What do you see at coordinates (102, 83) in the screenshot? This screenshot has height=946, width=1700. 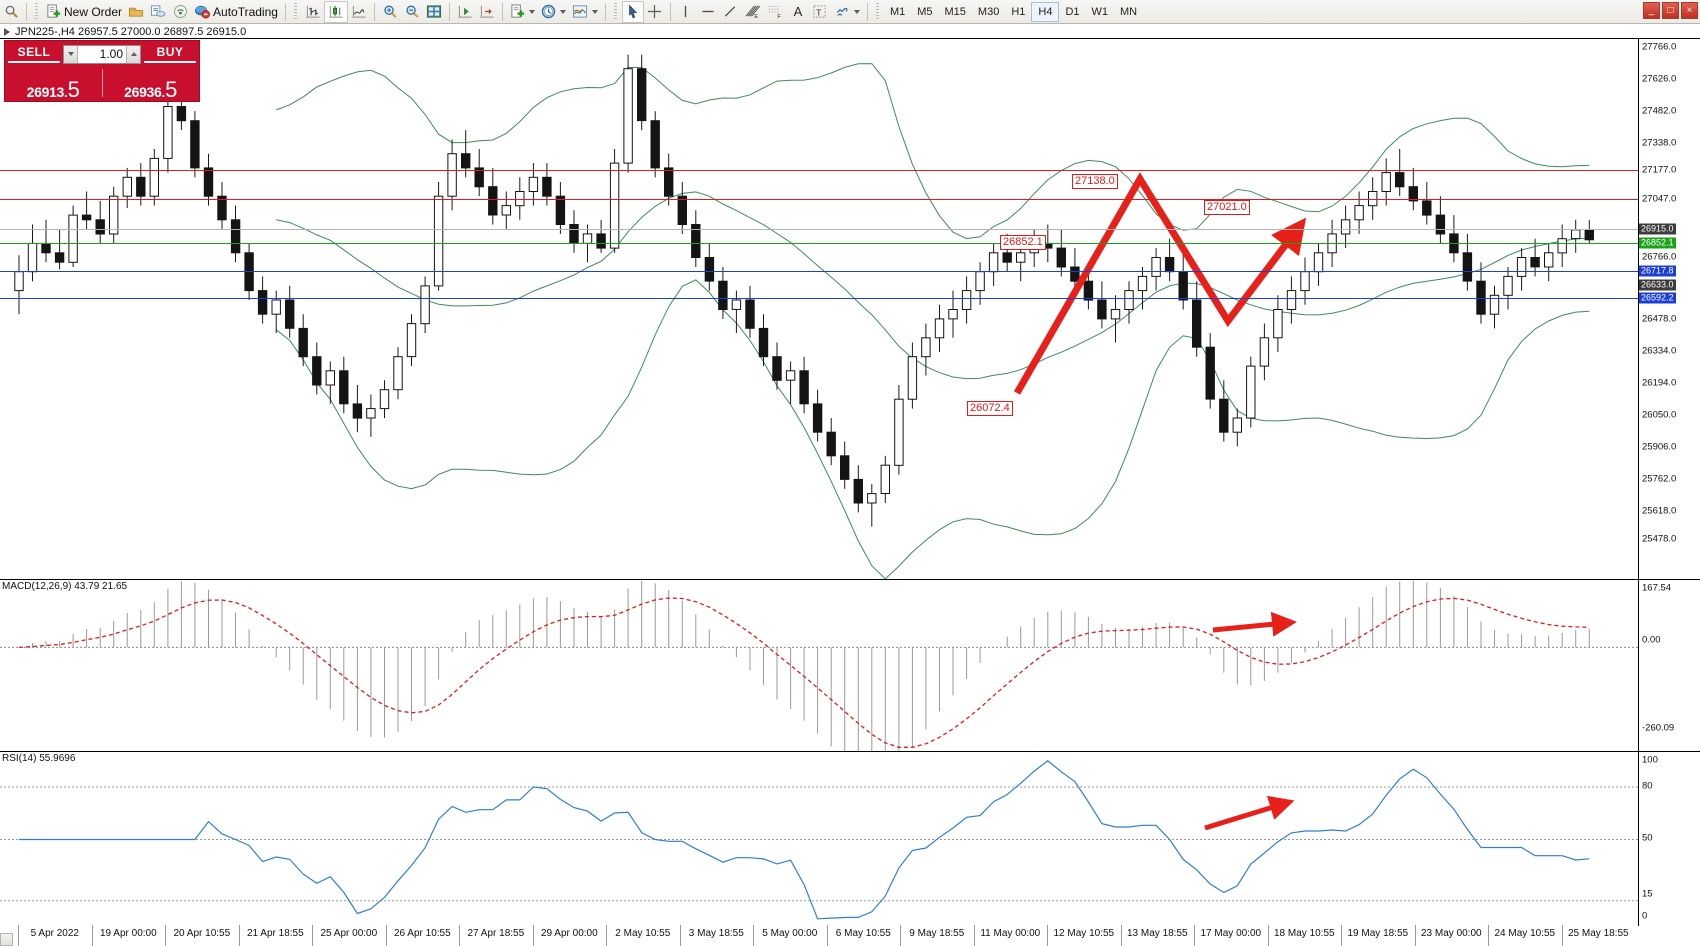 I see `octp-divider` at bounding box center [102, 83].